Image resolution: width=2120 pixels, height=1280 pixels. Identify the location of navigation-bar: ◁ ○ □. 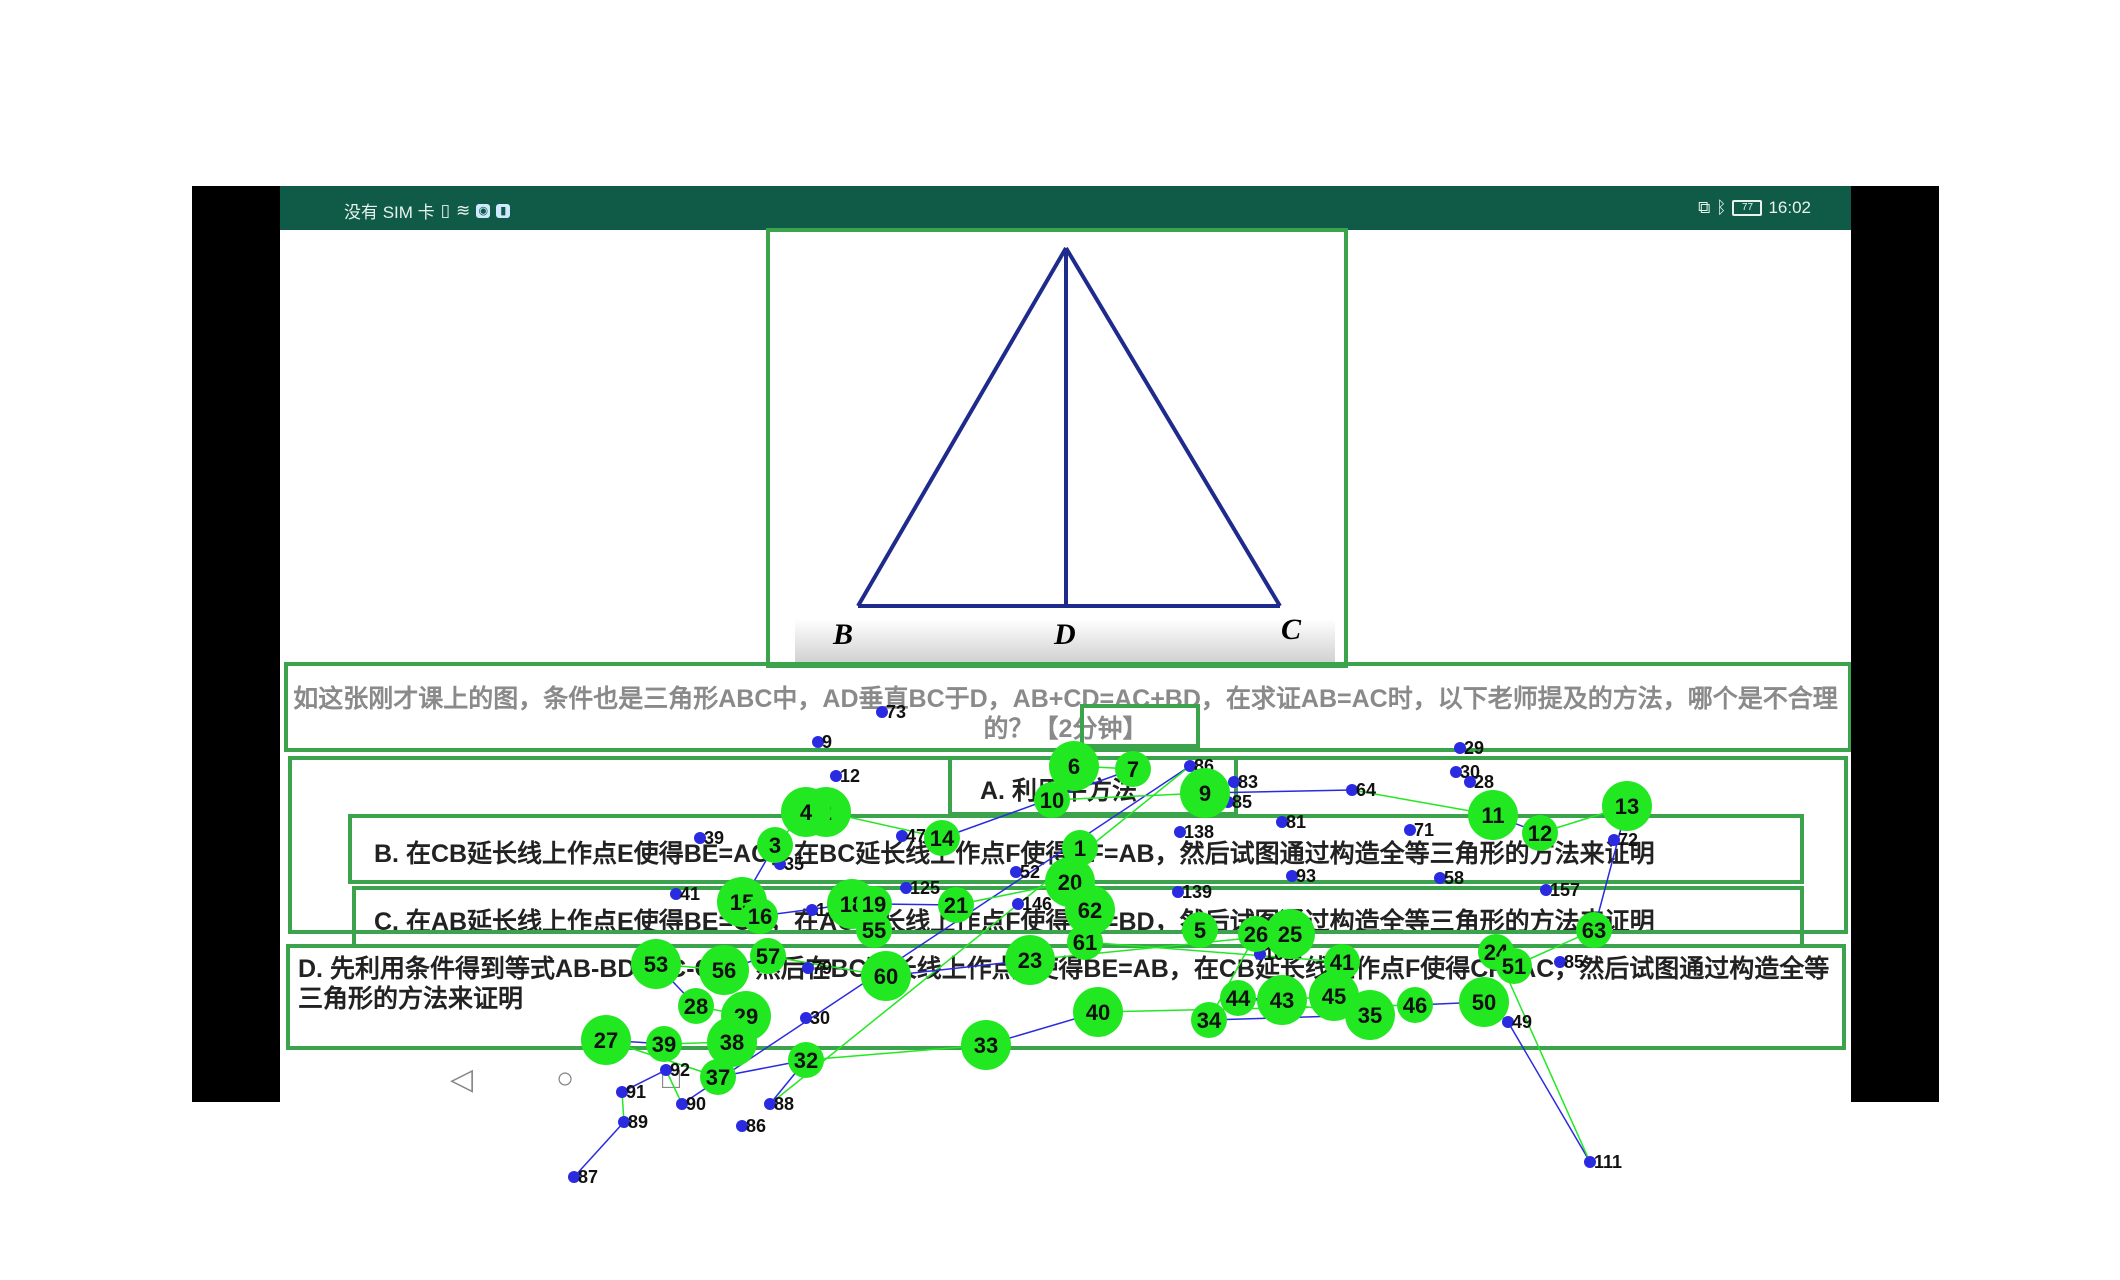
(1065, 1080).